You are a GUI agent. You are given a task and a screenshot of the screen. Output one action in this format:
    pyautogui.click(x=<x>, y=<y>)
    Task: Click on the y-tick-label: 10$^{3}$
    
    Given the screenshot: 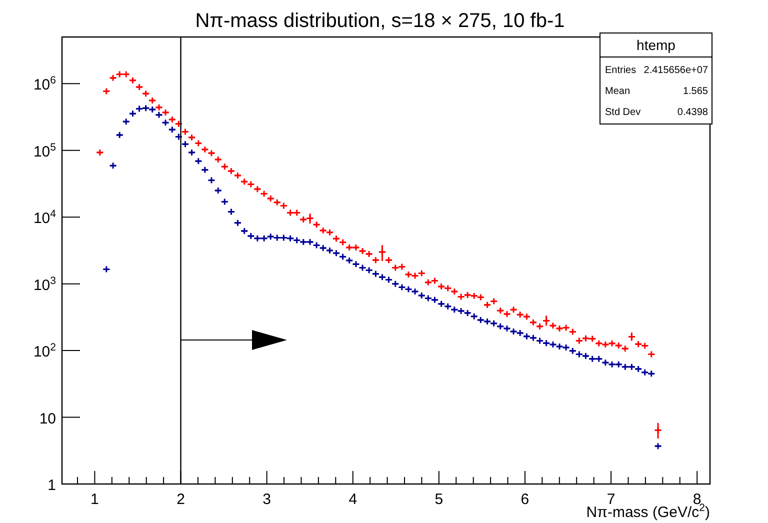 What is the action you would take?
    pyautogui.click(x=44, y=284)
    